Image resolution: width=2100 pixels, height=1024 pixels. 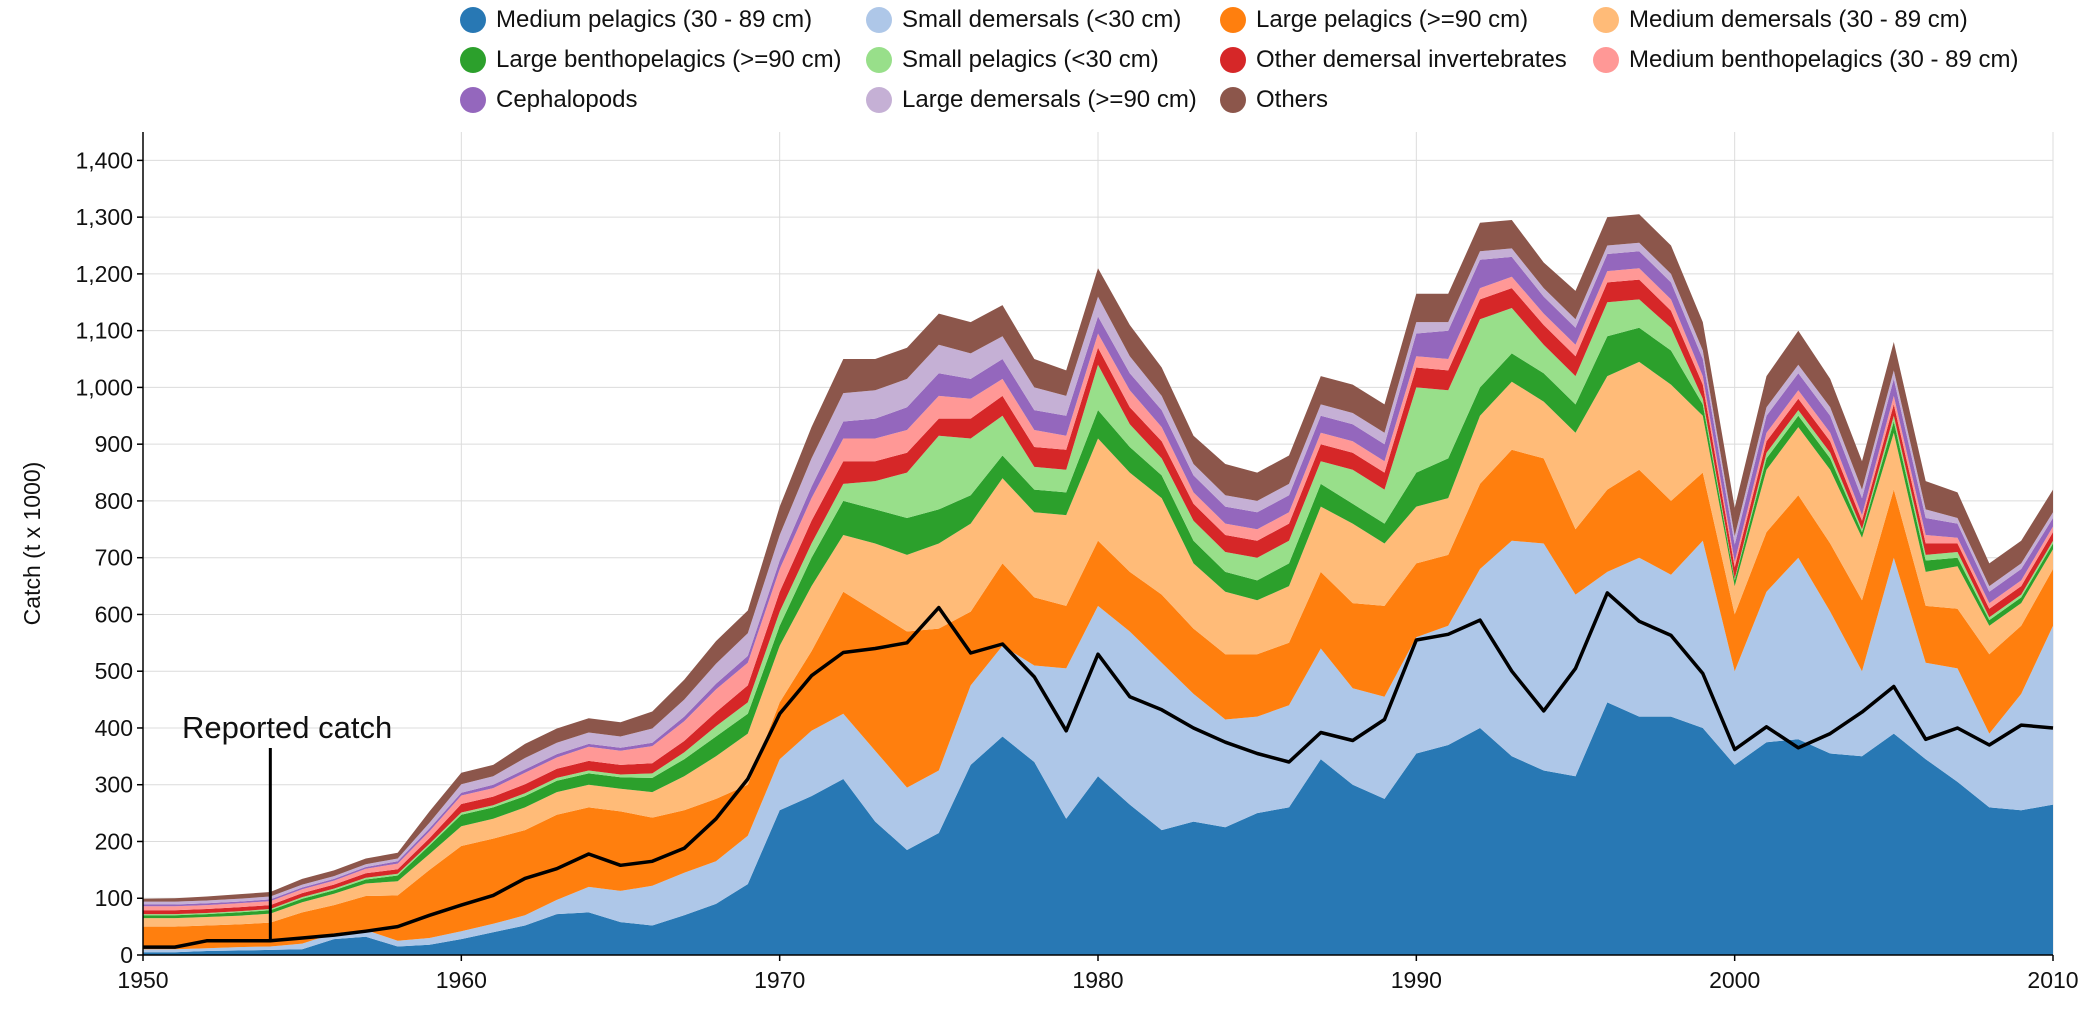 I want to click on legend-item-small-pelagics-30-cm: Small pelagics (<30 cm), so click(x=1012, y=60).